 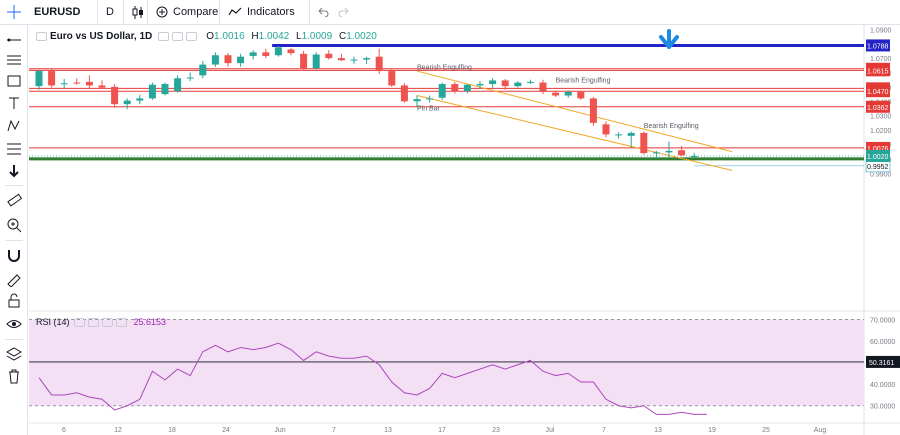 I want to click on high-label: H, so click(x=255, y=36).